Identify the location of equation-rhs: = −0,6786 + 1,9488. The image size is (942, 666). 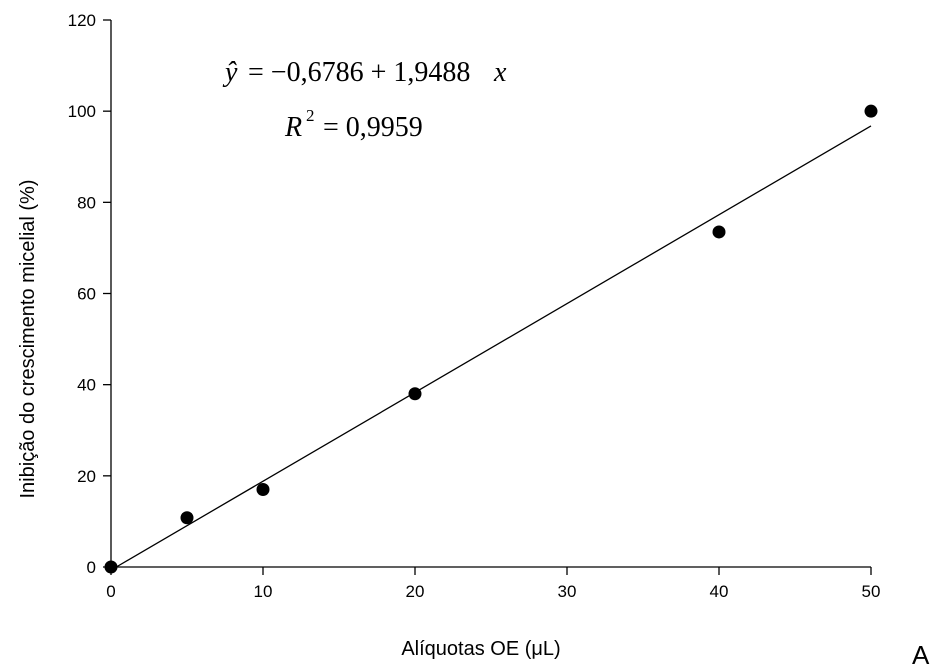
(359, 72).